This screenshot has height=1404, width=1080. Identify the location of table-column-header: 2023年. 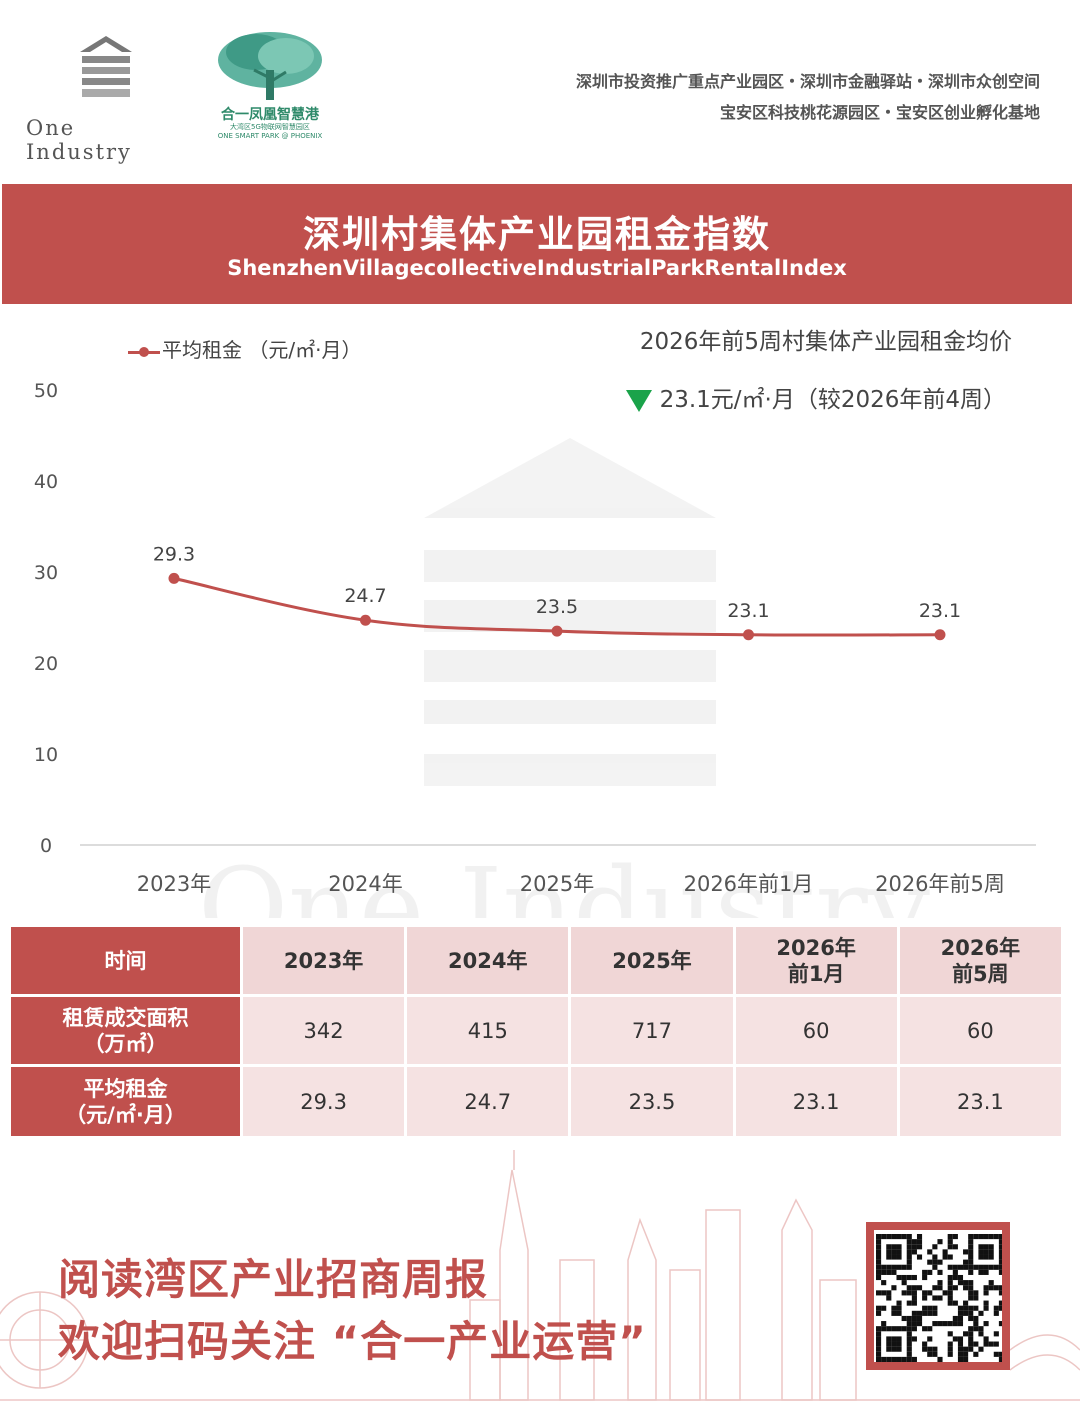
(323, 960).